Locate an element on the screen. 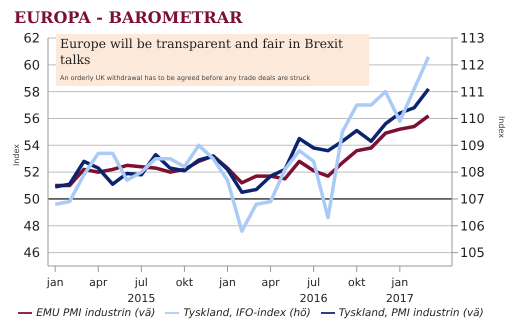 Image resolution: width=514 pixels, height=332 pixels. annotation: Europe will be transparent and fair in Brexit talks is located at coordinates (202, 52).